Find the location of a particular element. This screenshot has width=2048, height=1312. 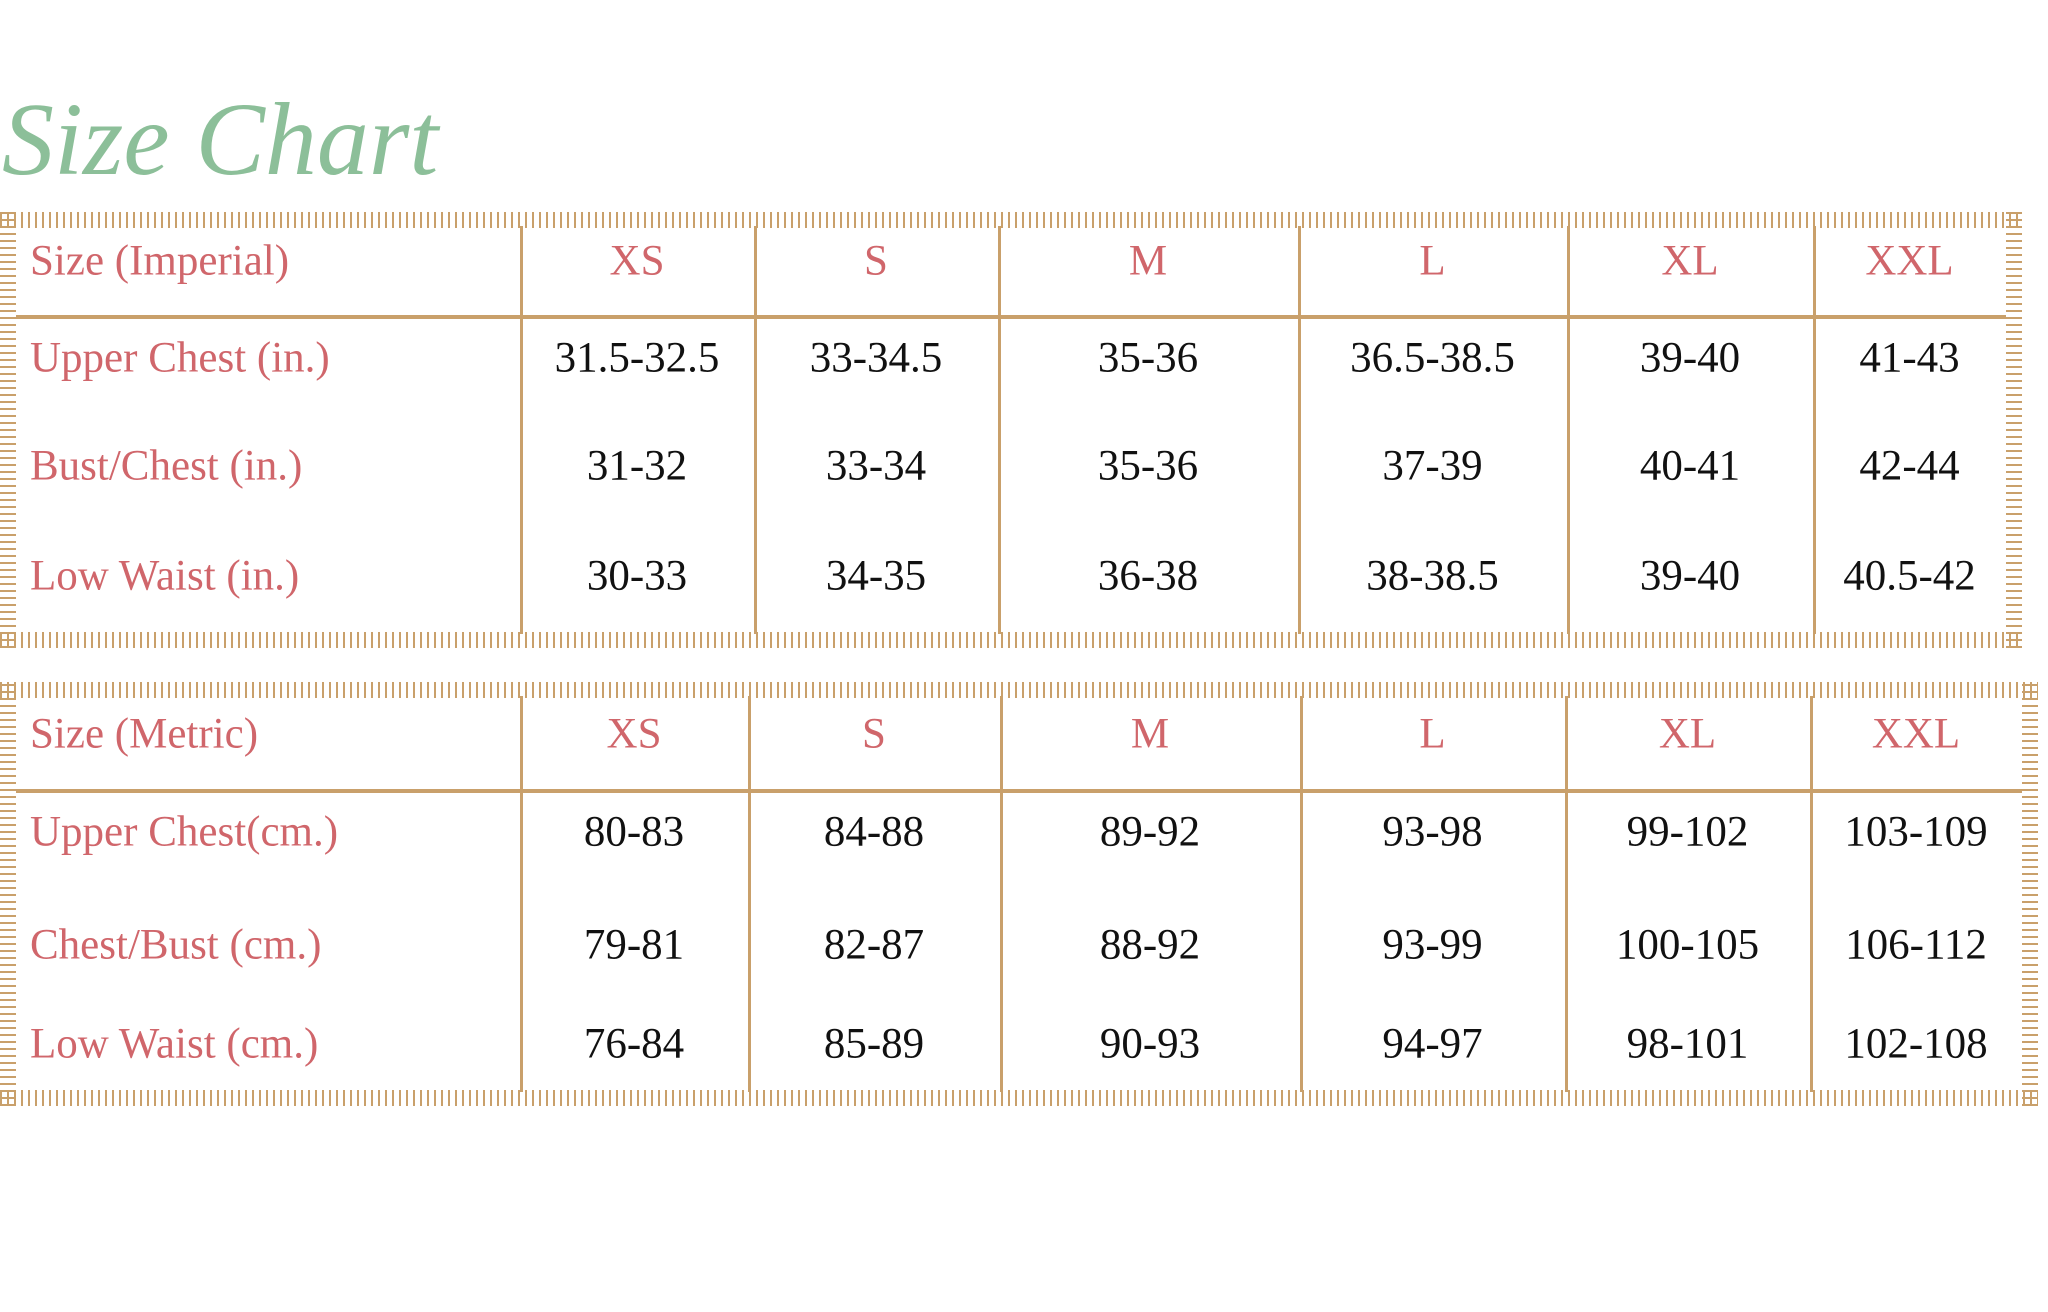

measurement: 36.5-38.5 is located at coordinates (1432, 358).